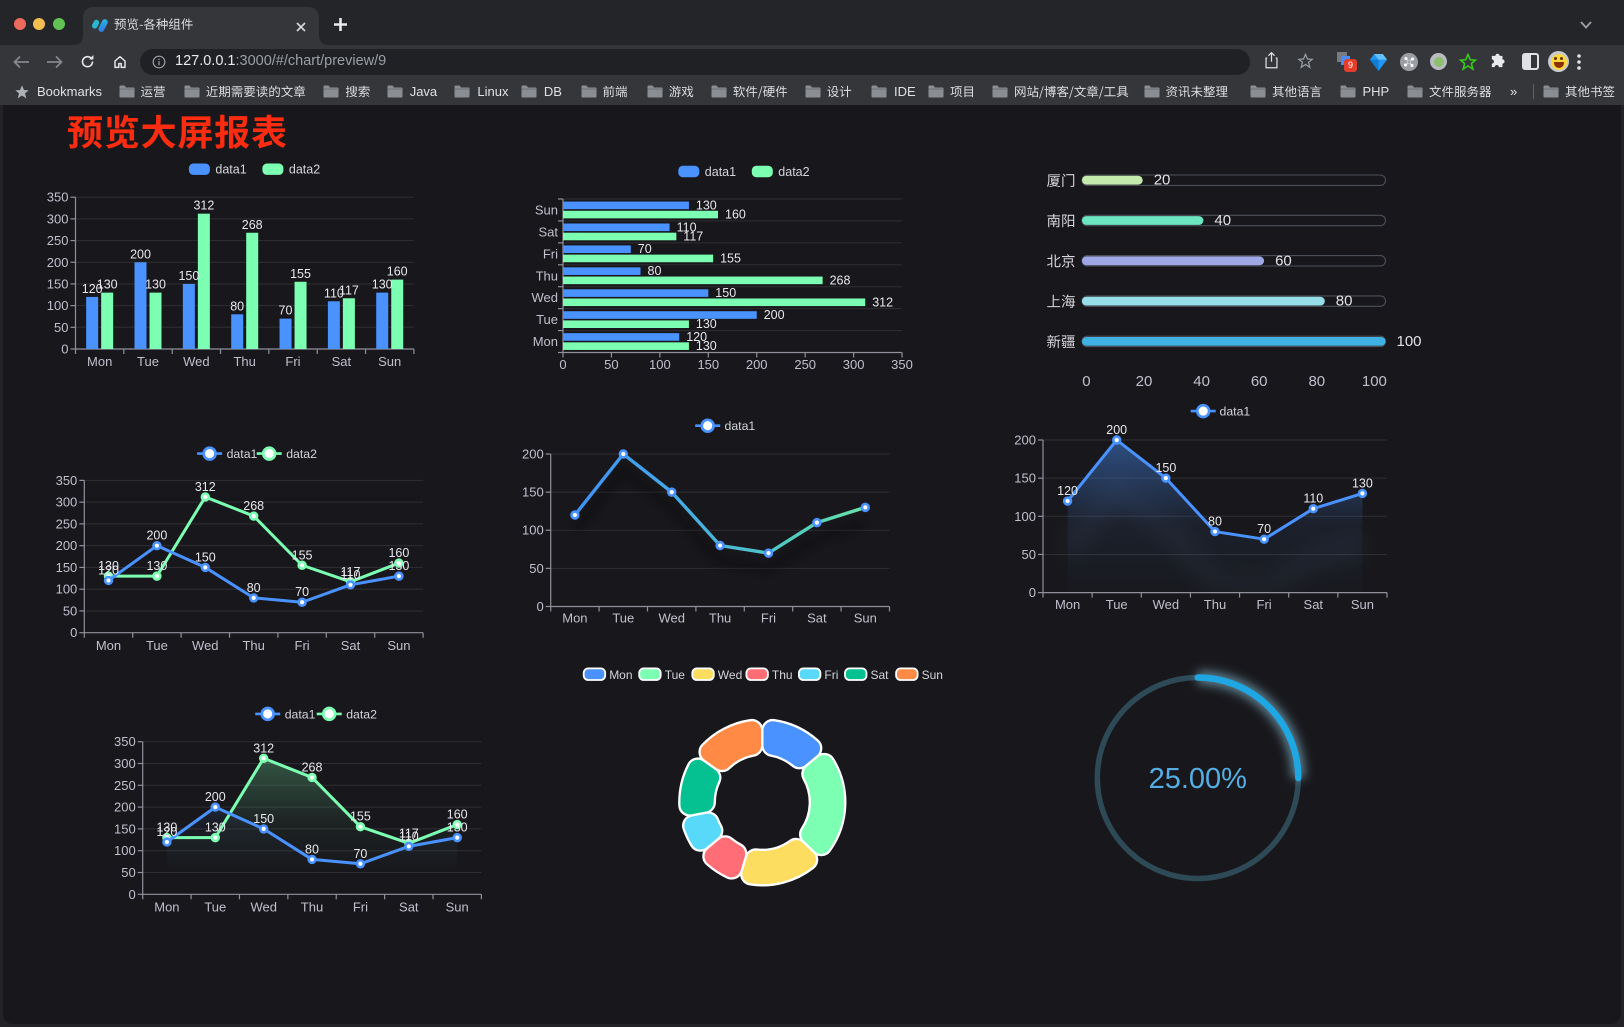 This screenshot has height=1027, width=1624. Describe the element at coordinates (397, 272) in the screenshot. I see `svg-text: 160` at that location.